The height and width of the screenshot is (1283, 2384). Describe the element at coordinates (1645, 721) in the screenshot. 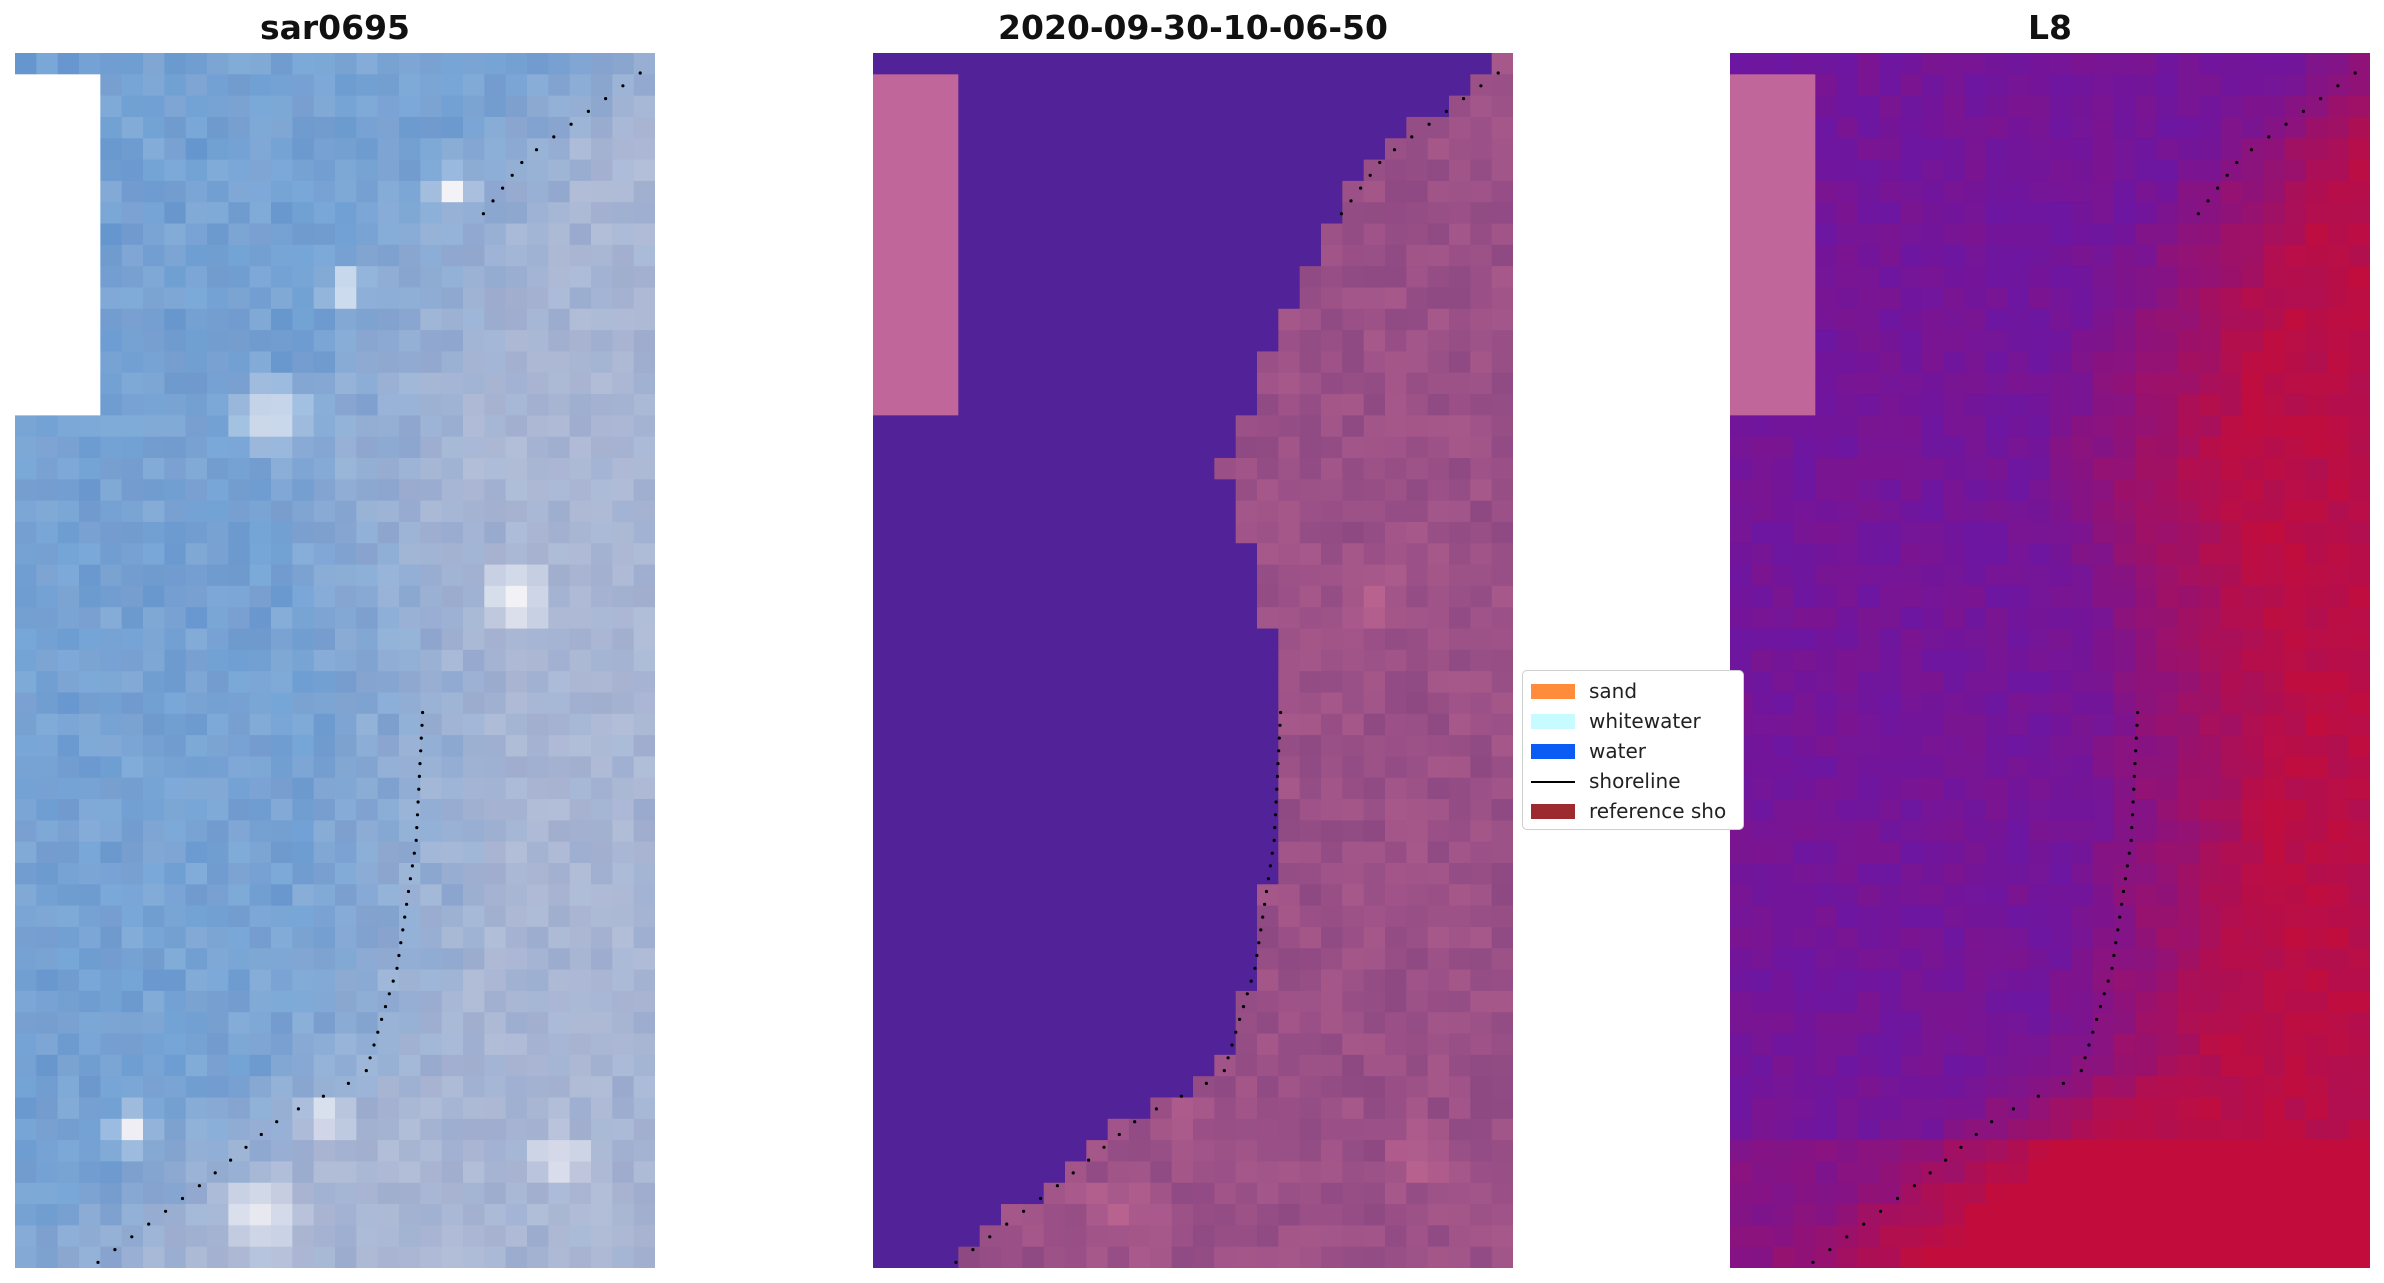

I see `legend-label-whitewater: whitewater` at that location.